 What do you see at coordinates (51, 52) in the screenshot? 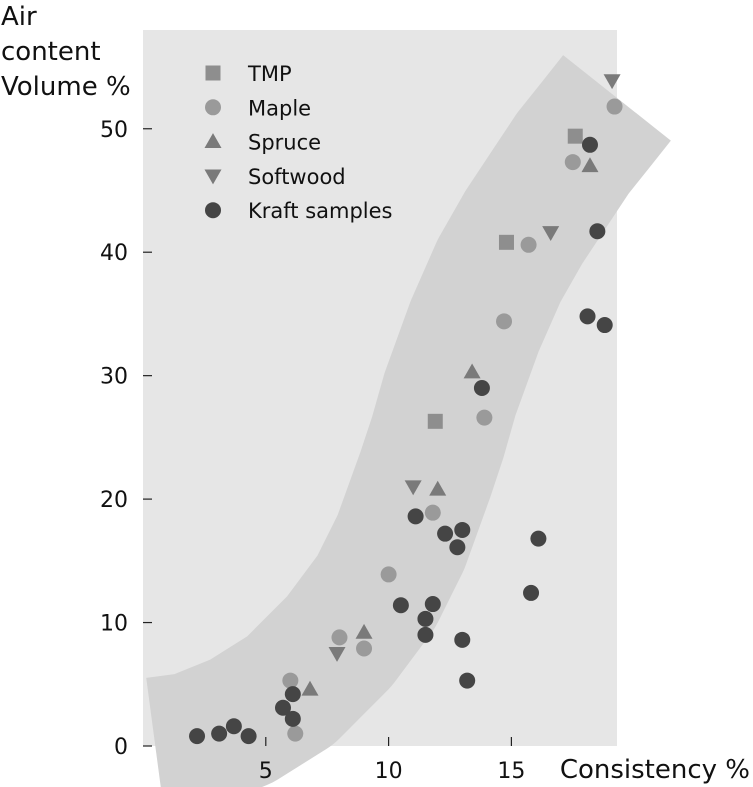
I see `y-axis-label-line: content` at bounding box center [51, 52].